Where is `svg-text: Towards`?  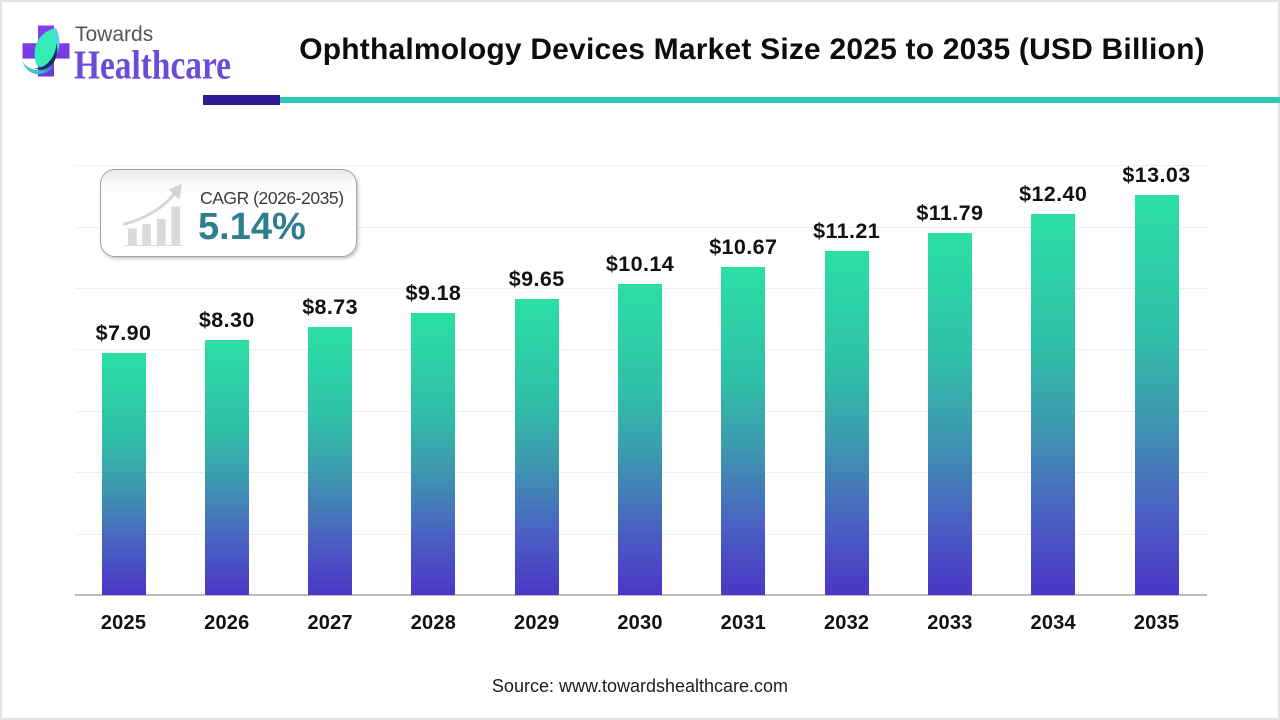
svg-text: Towards is located at coordinates (114, 34).